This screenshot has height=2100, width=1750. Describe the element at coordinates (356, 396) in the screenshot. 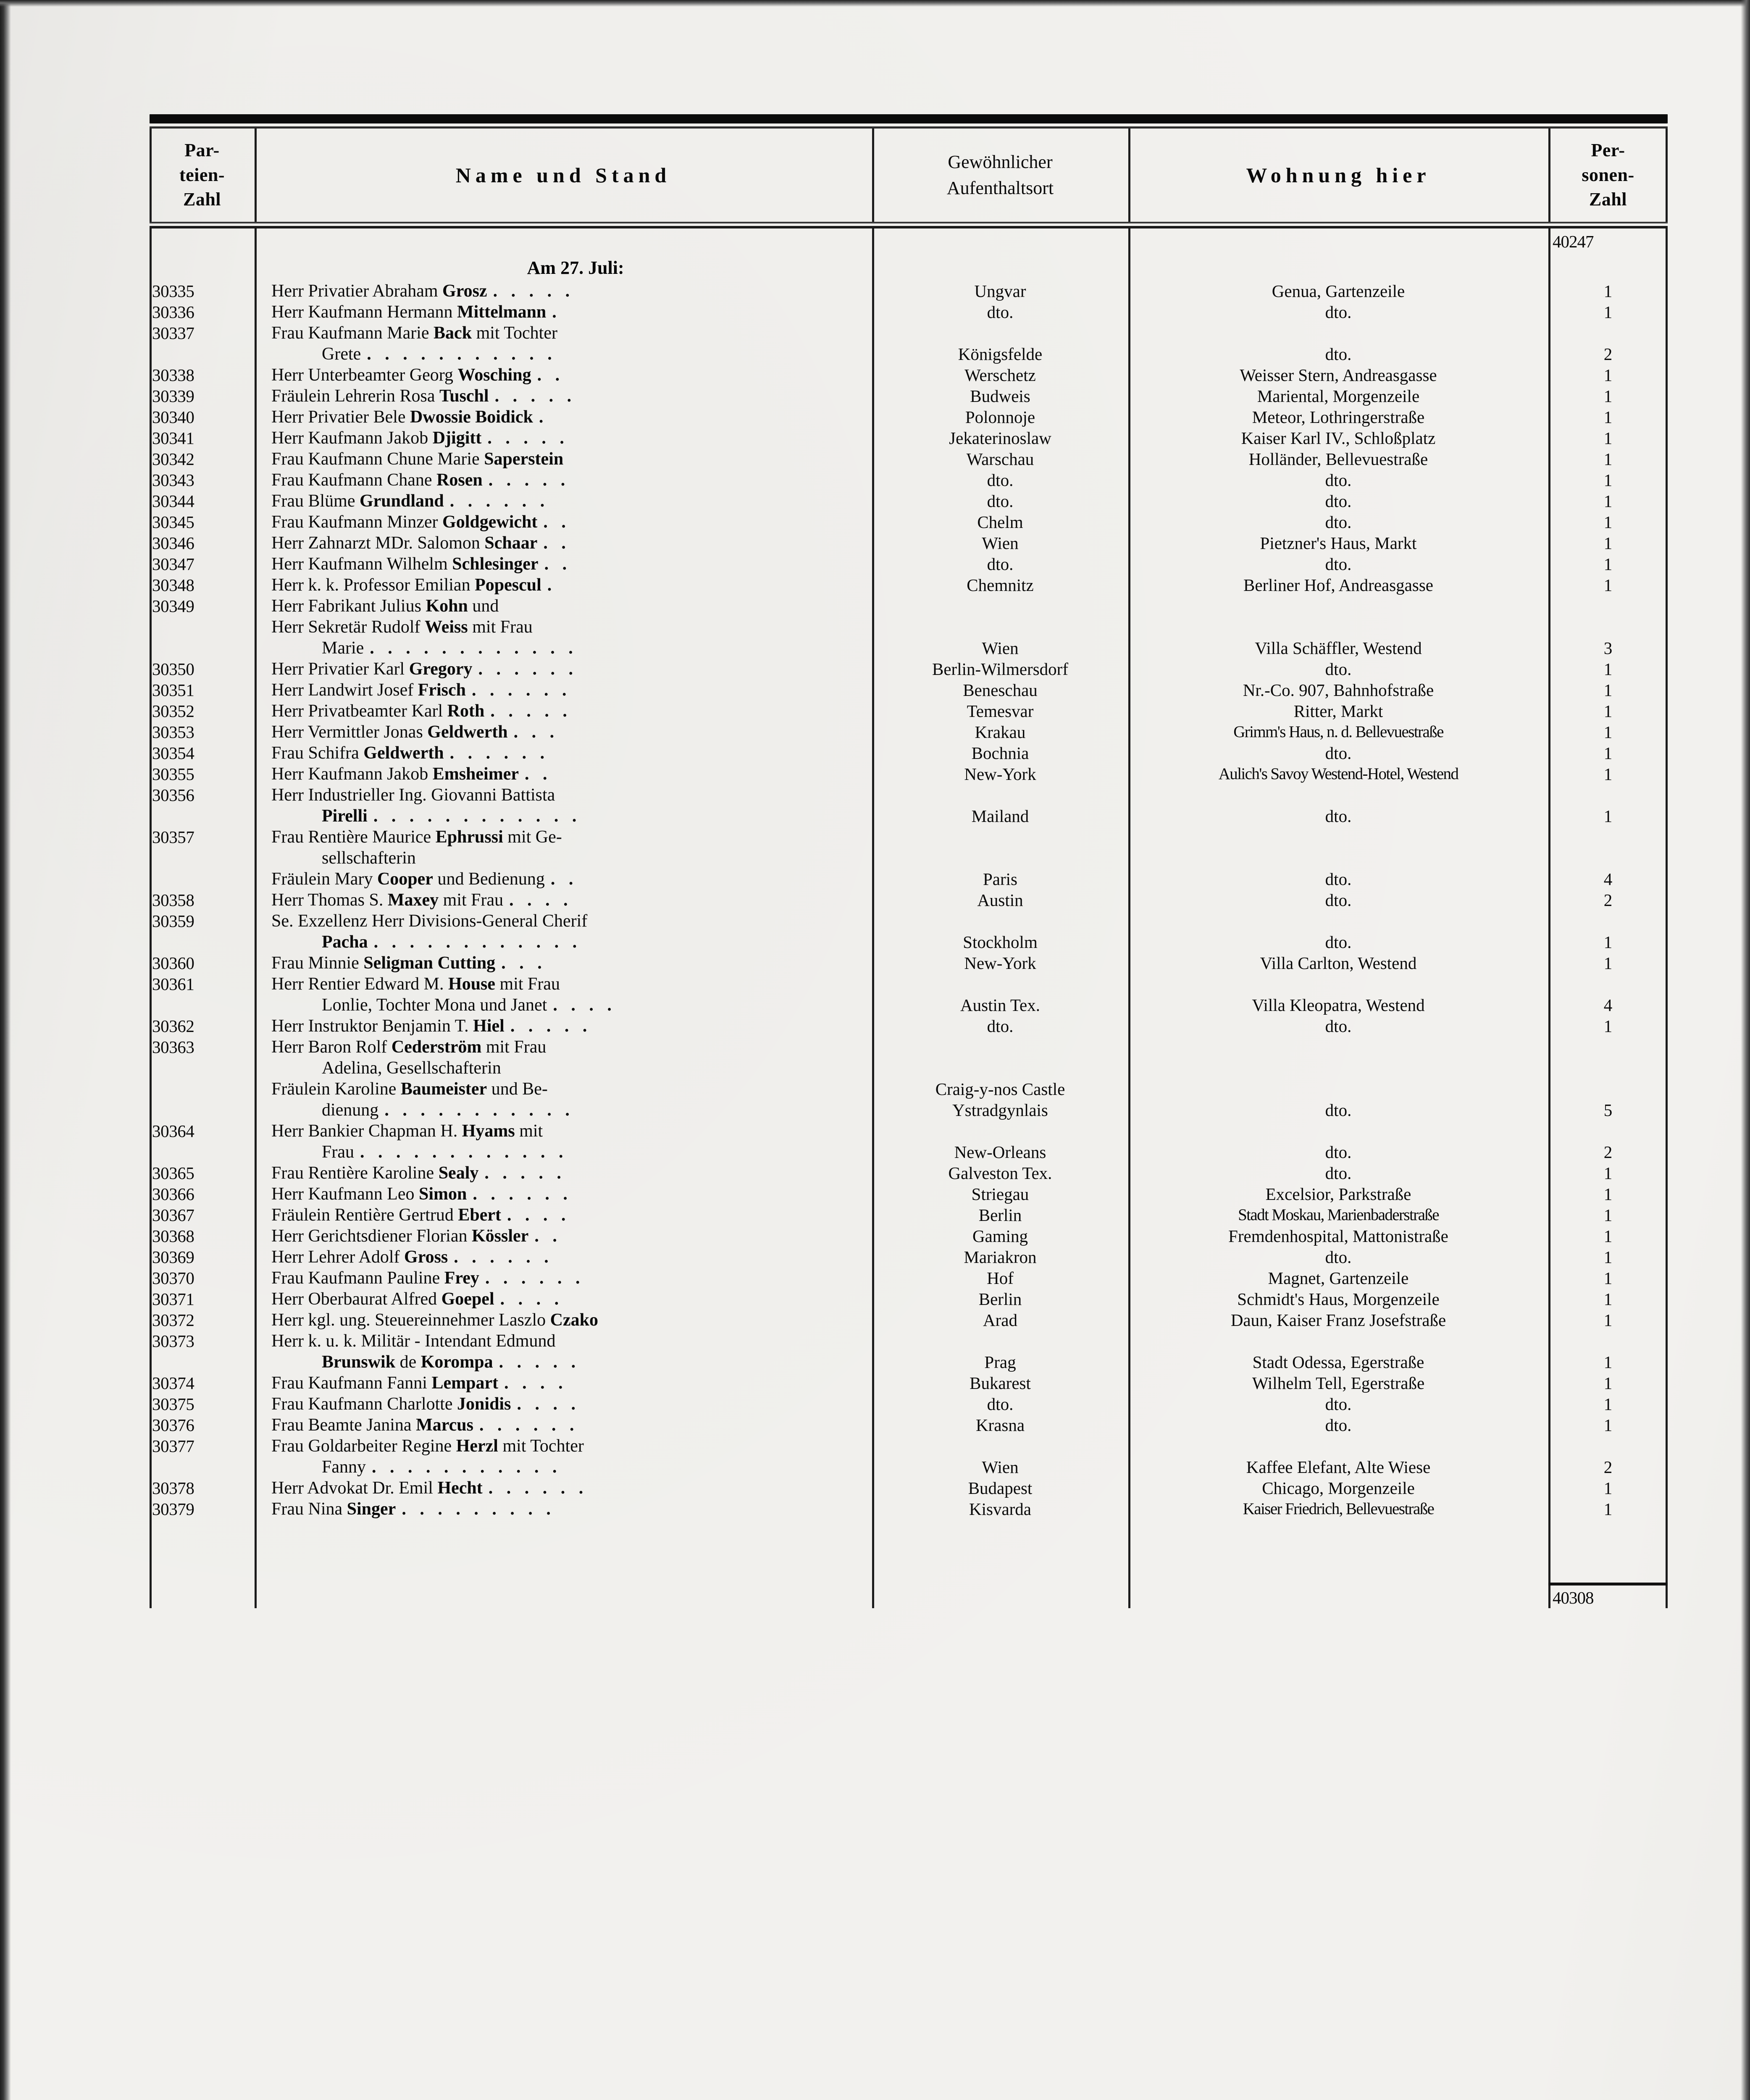

I see `name-prefix: Fräulein Lehrerin Rosa` at that location.